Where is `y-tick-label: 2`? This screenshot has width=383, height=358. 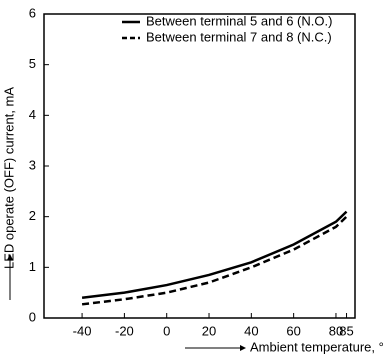
y-tick-label: 2 is located at coordinates (32, 215).